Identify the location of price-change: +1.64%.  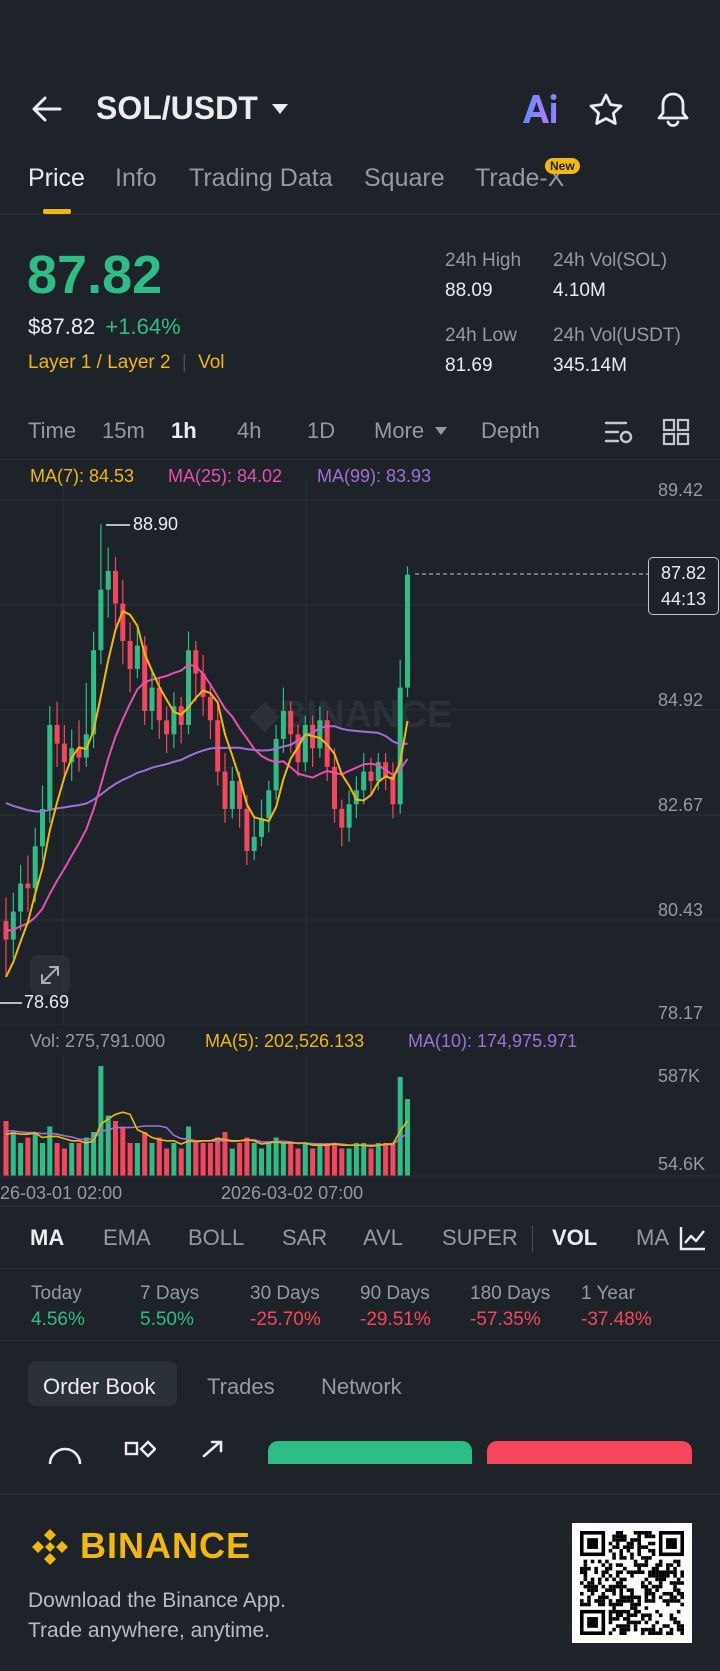
(143, 326).